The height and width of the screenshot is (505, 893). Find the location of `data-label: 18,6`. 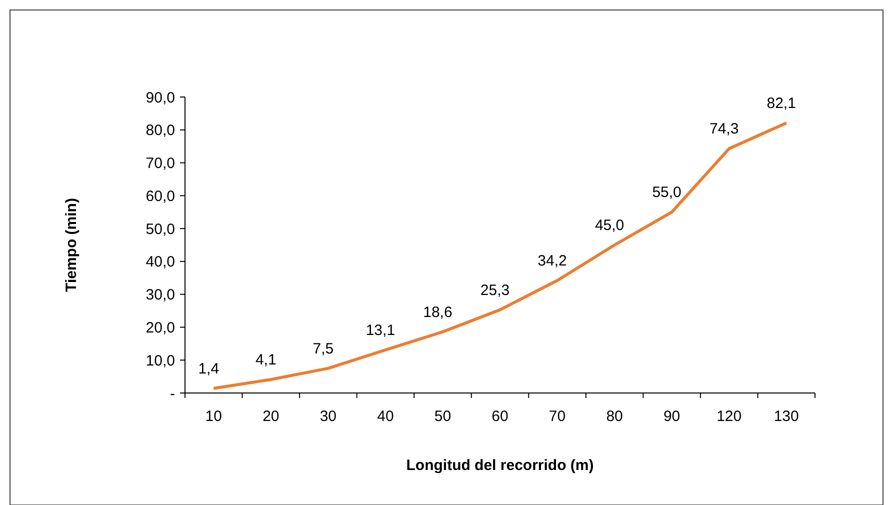

data-label: 18,6 is located at coordinates (437, 312).